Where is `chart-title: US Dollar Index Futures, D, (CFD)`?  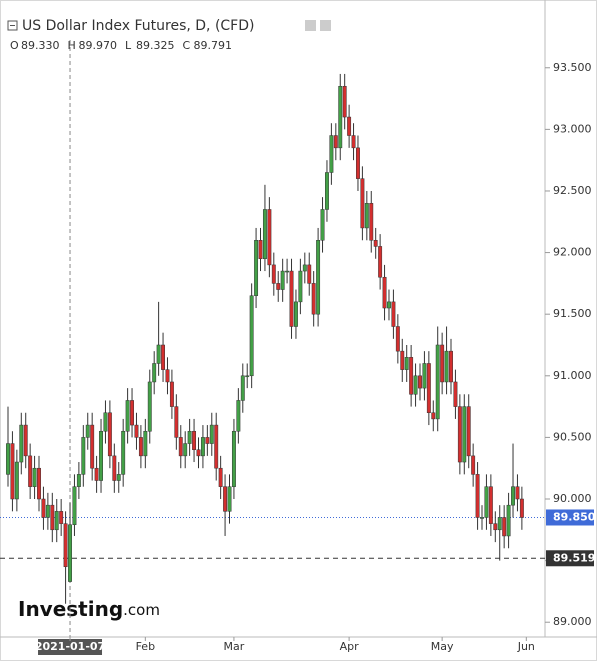 chart-title: US Dollar Index Futures, D, (CFD) is located at coordinates (138, 26).